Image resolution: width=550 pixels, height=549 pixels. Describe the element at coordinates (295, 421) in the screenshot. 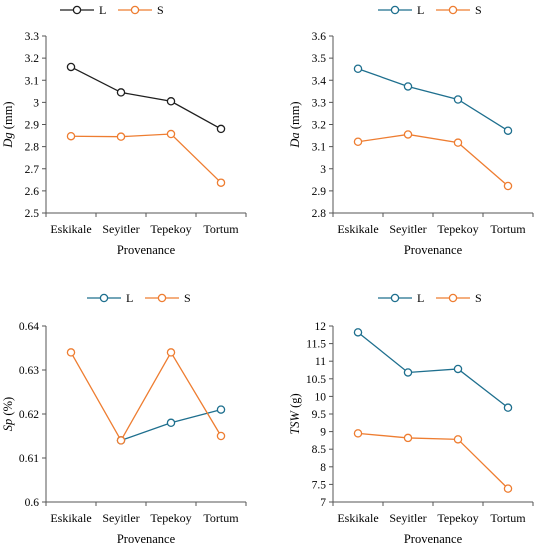

I see `y-axis-title-main: TSW` at that location.